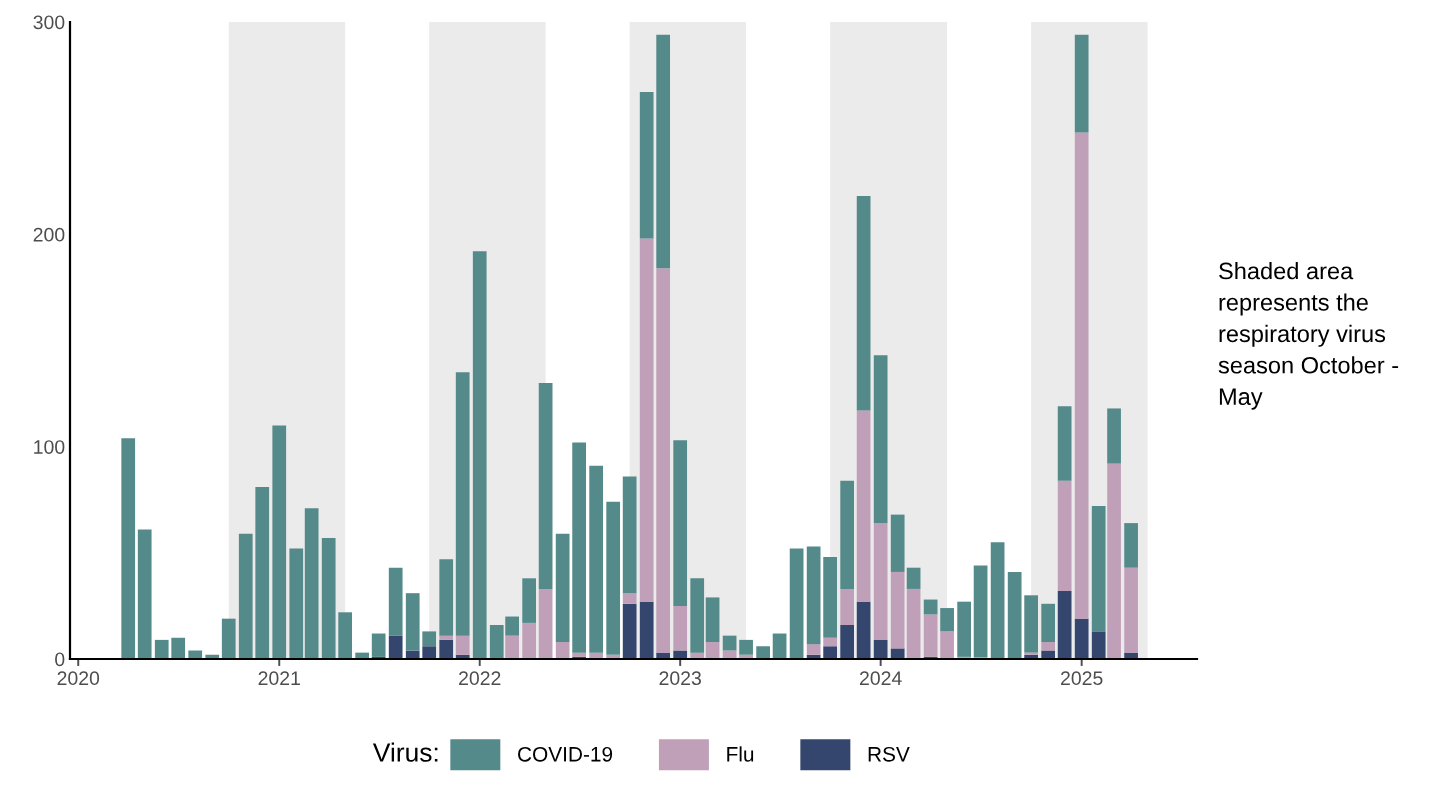  I want to click on text: Shaded area represents the respiratory virus season October - May, so click(1308, 336).